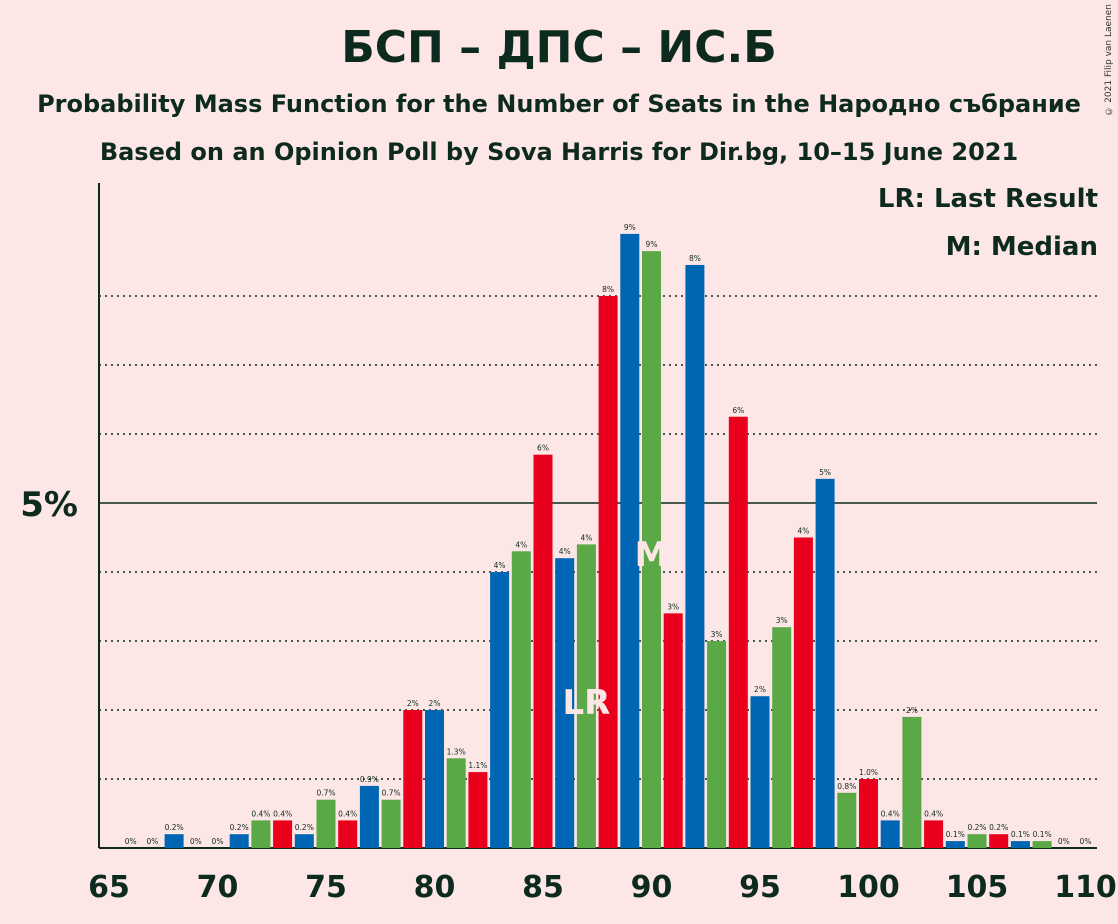 This screenshot has height=924, width=1118. Describe the element at coordinates (456, 751) in the screenshot. I see `bar-data-label: 1.3%` at that location.